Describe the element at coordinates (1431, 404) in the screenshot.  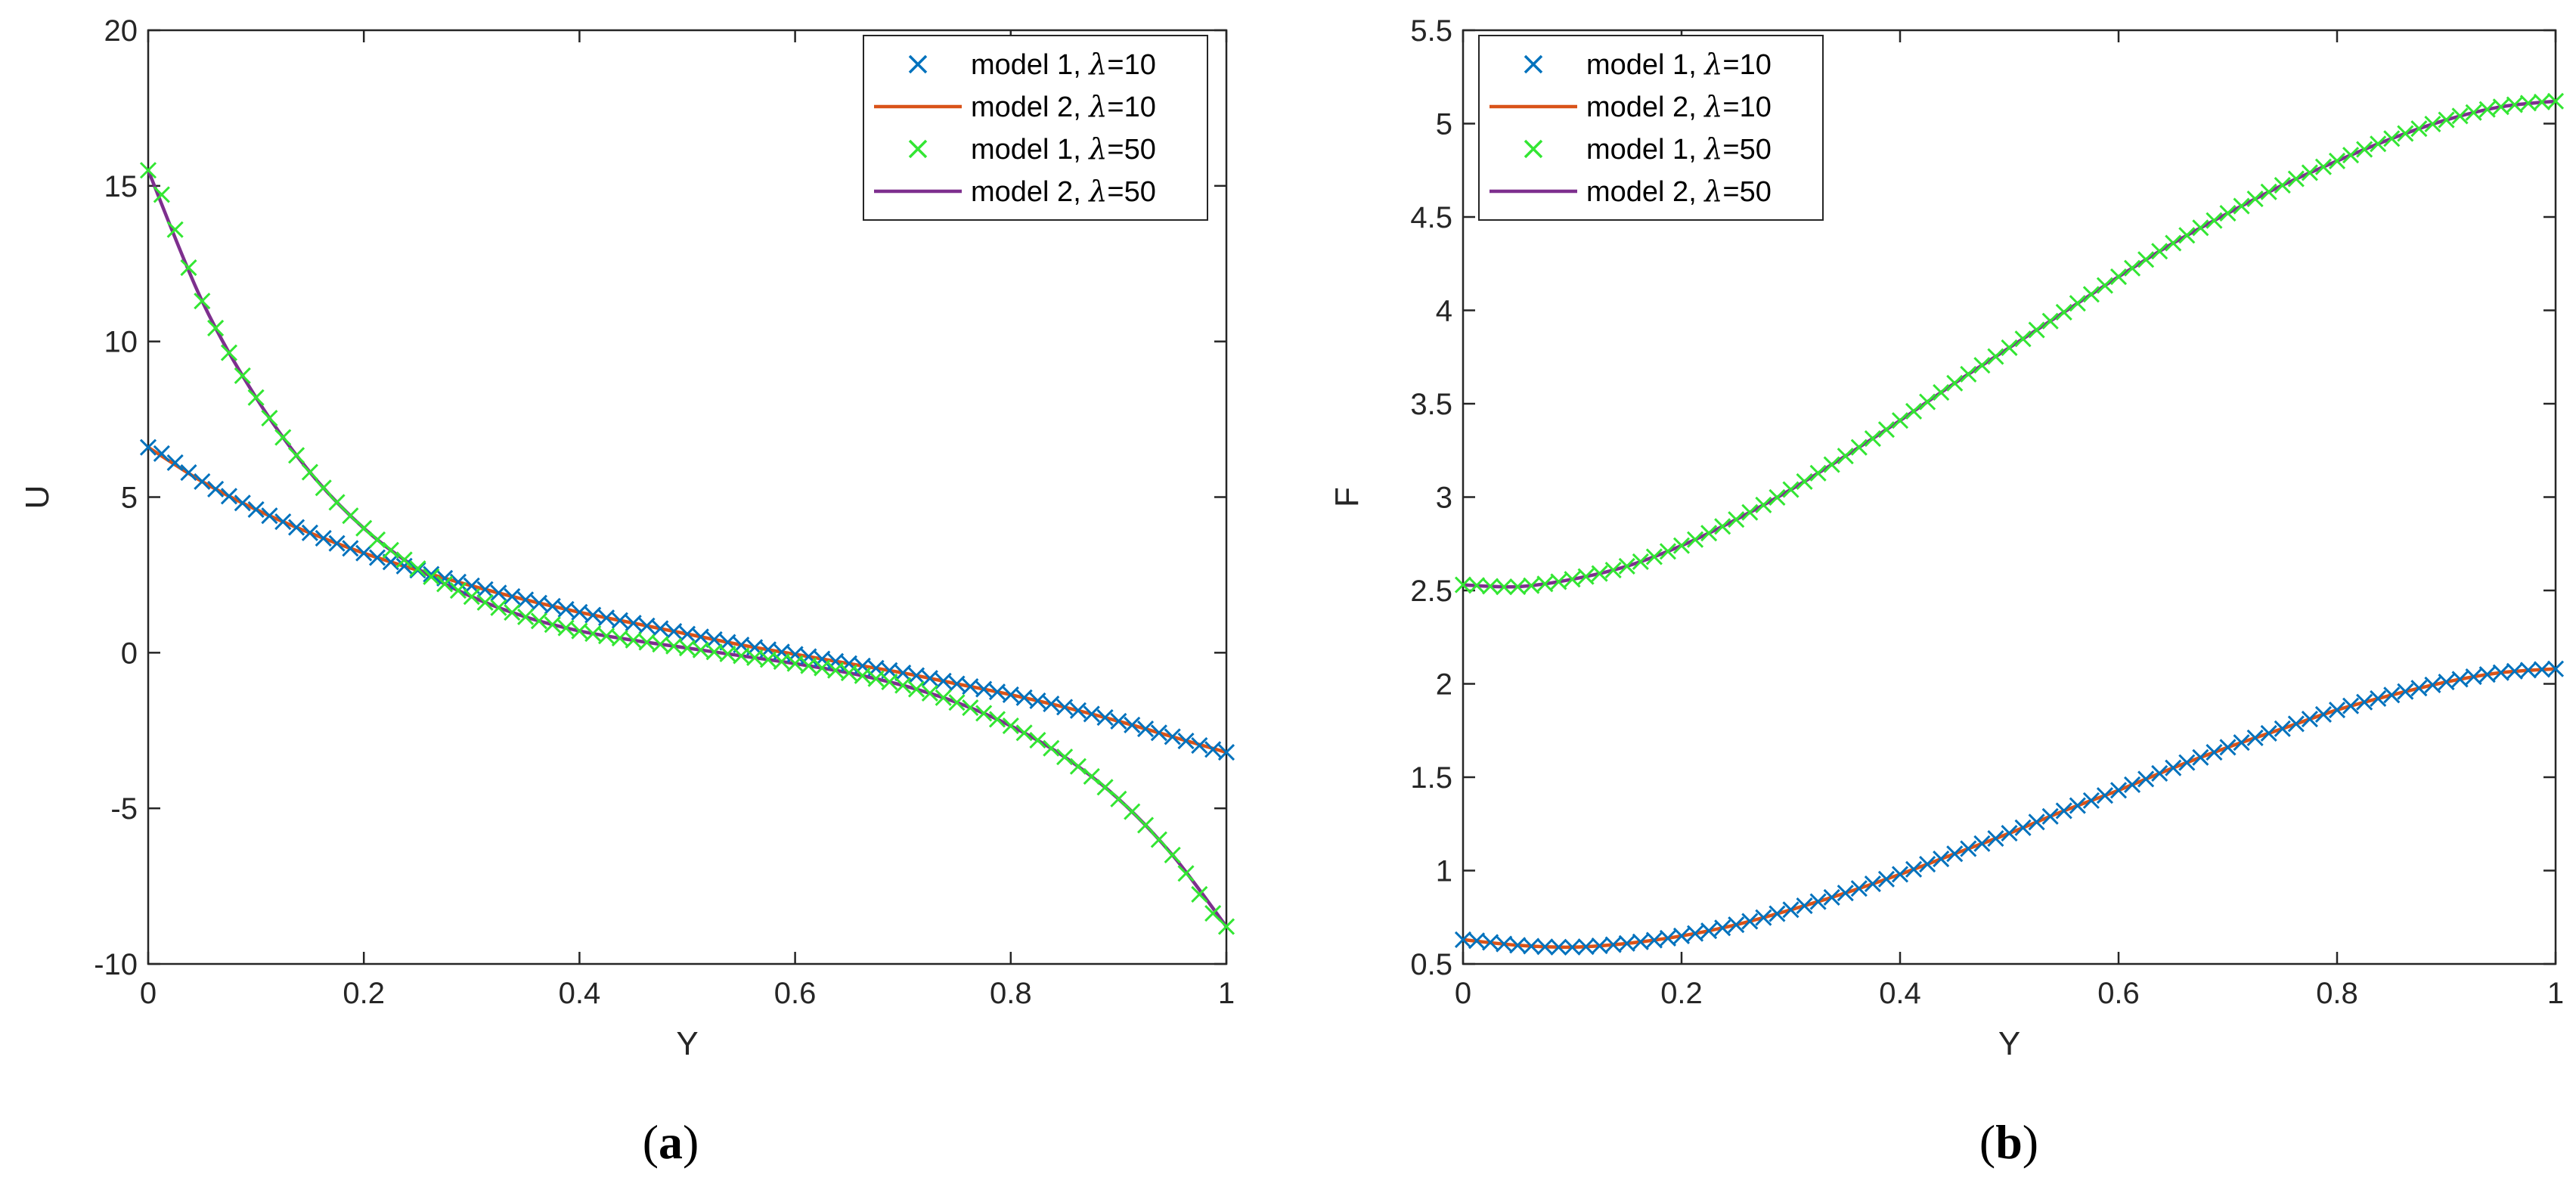
I see `y-tick-label: 3.5` at that location.